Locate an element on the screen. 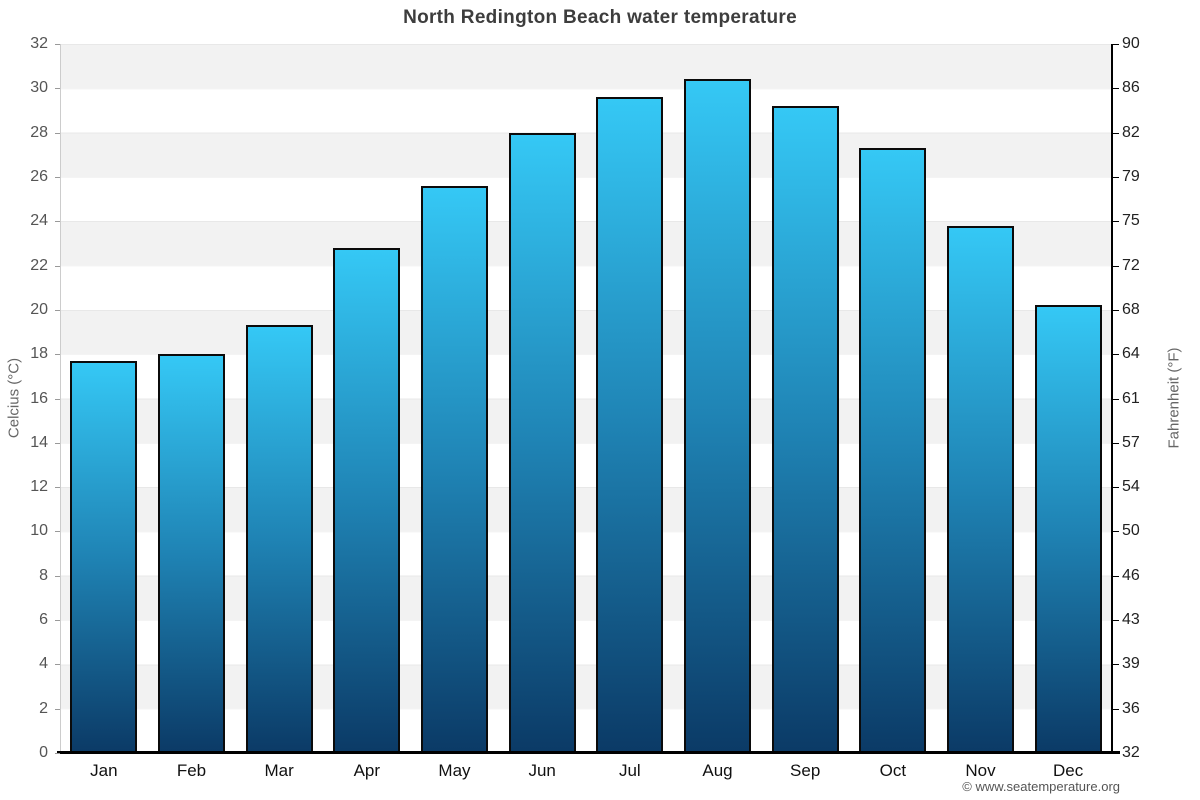 The width and height of the screenshot is (1200, 800). fahrenheit-tick-46: 46 is located at coordinates (1131, 575).